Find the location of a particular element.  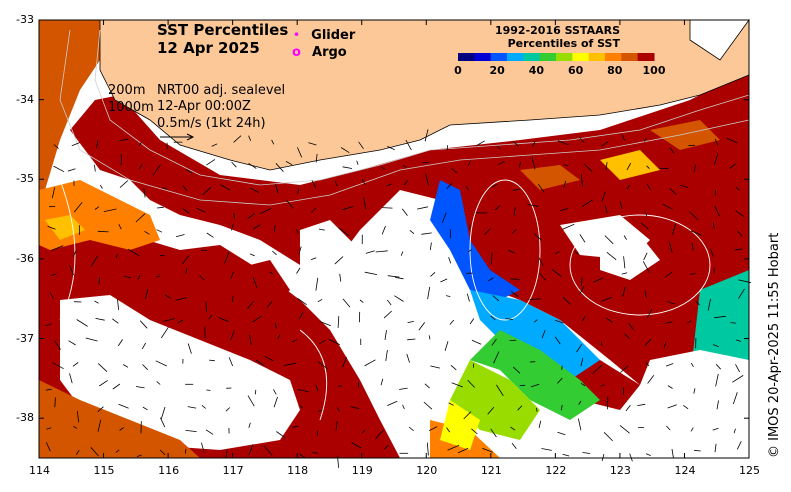

argo-label: Argo is located at coordinates (329, 52).